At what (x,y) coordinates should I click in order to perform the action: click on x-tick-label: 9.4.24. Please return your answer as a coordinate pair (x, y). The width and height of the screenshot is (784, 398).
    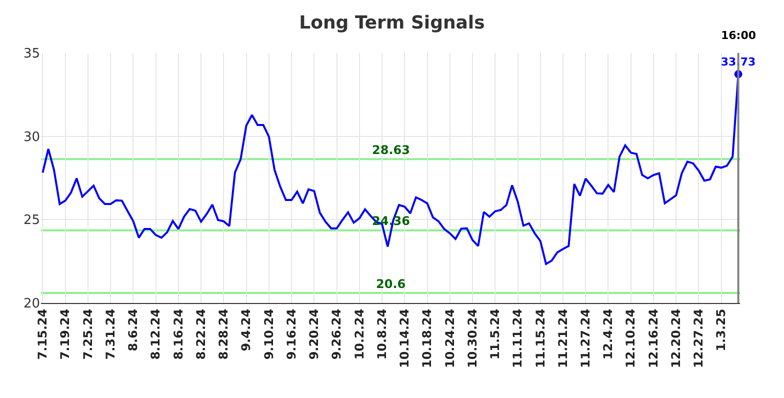
    Looking at the image, I should click on (246, 330).